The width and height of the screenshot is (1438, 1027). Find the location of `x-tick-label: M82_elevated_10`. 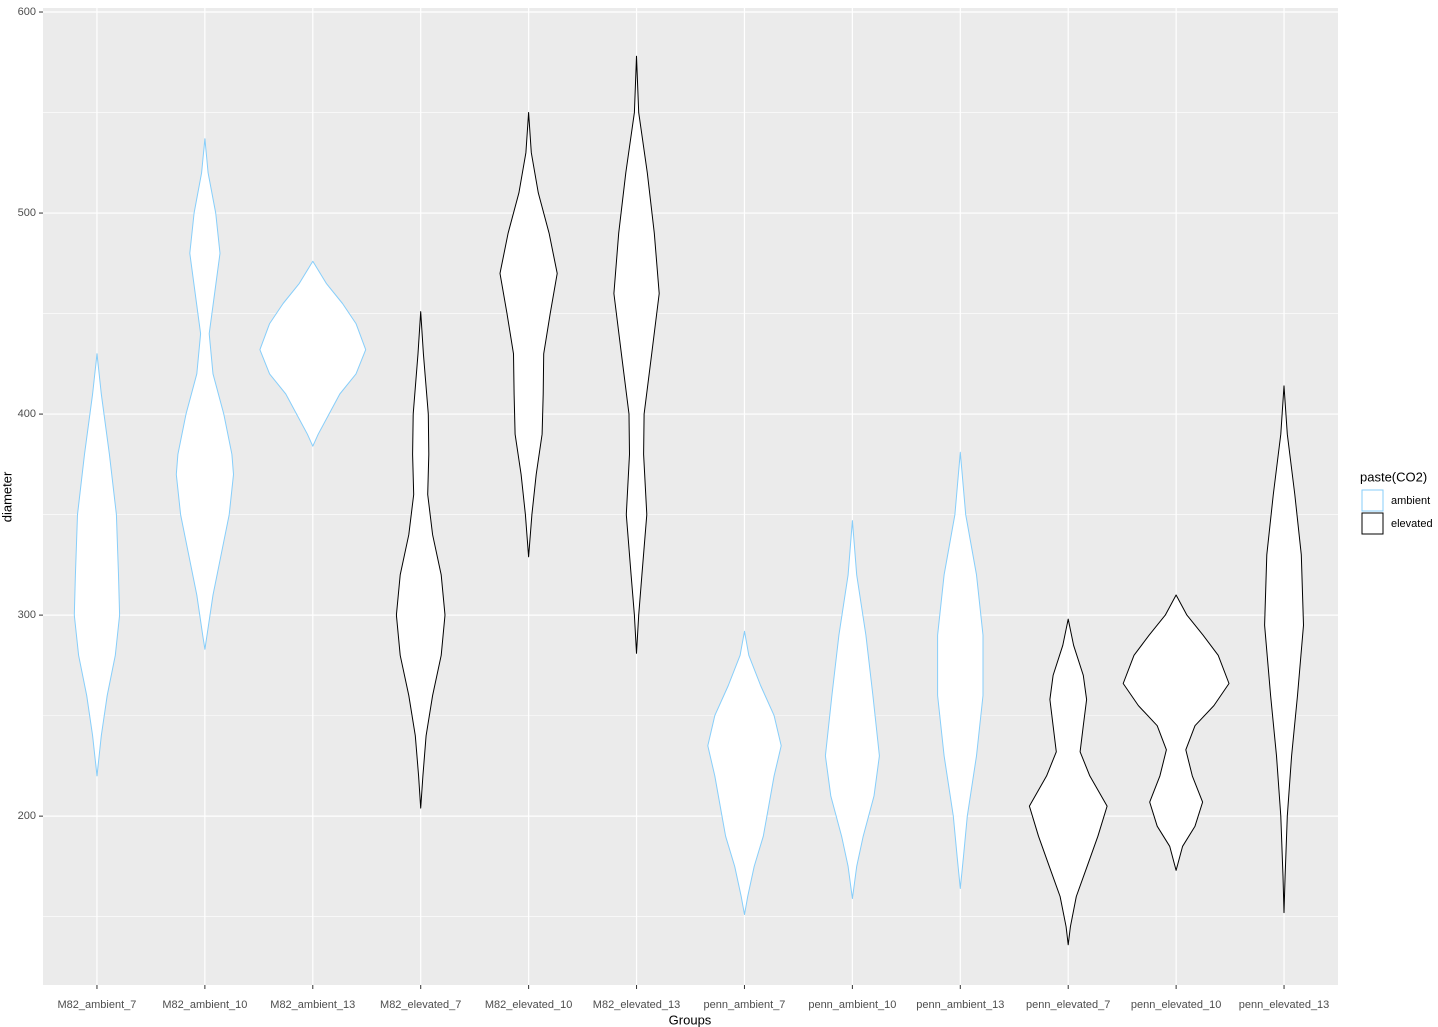

x-tick-label: M82_elevated_10 is located at coordinates (528, 1005).